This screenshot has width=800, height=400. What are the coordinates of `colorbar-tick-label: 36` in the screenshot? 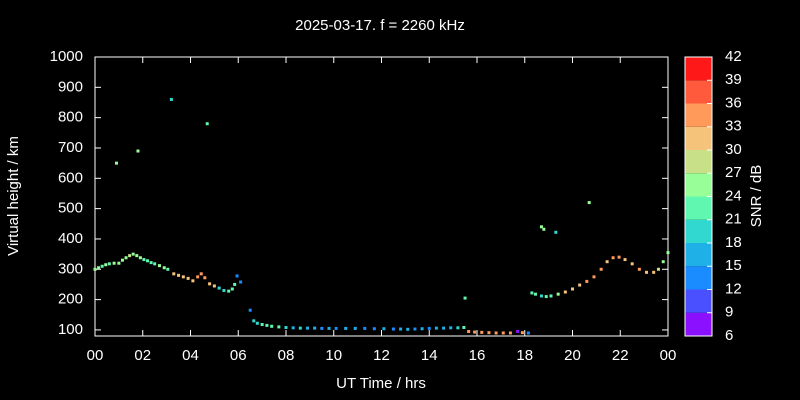 It's located at (733, 102).